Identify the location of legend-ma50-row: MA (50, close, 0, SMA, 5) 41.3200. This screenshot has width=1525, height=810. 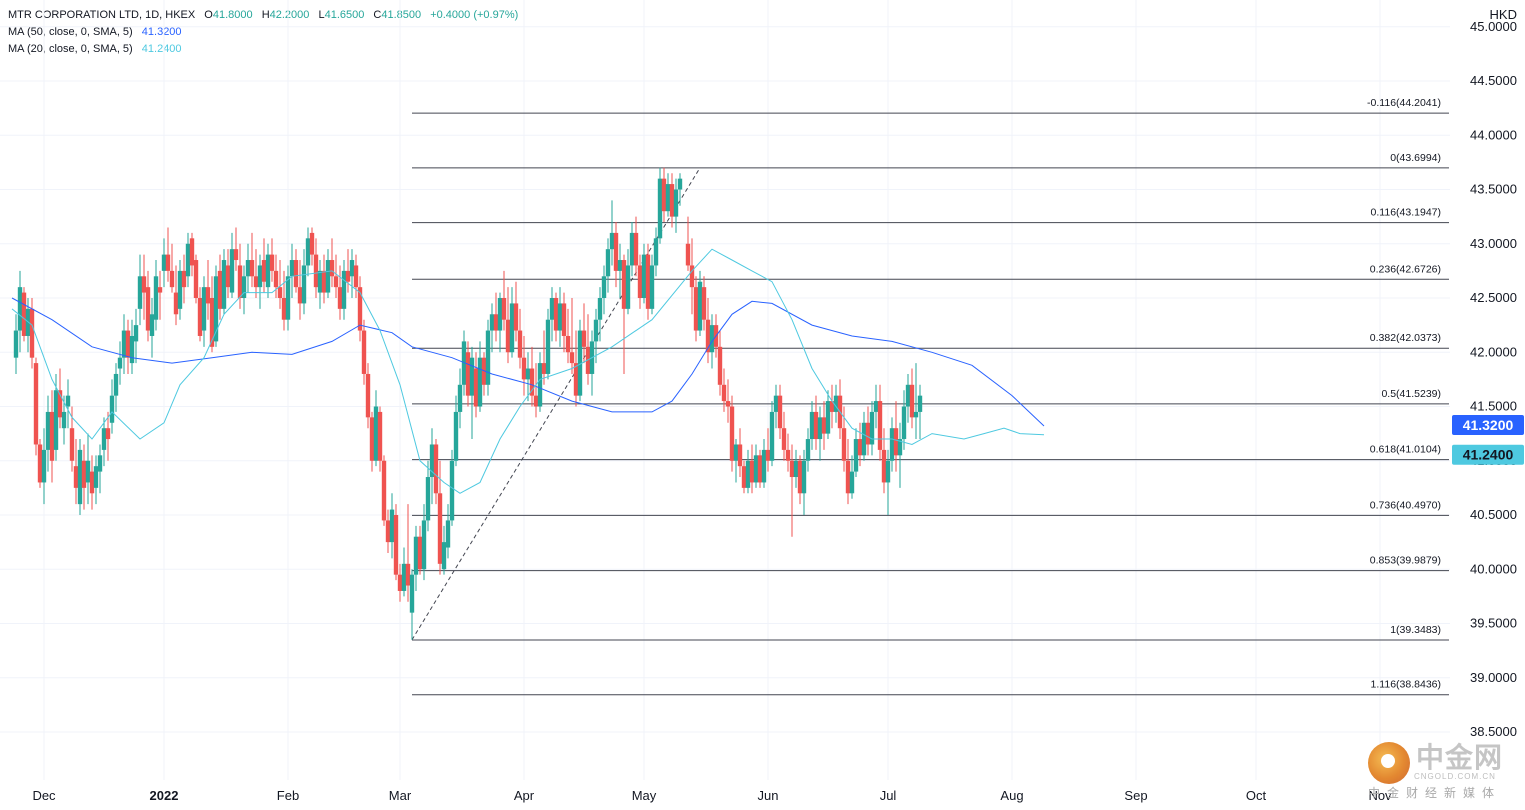
(263, 32).